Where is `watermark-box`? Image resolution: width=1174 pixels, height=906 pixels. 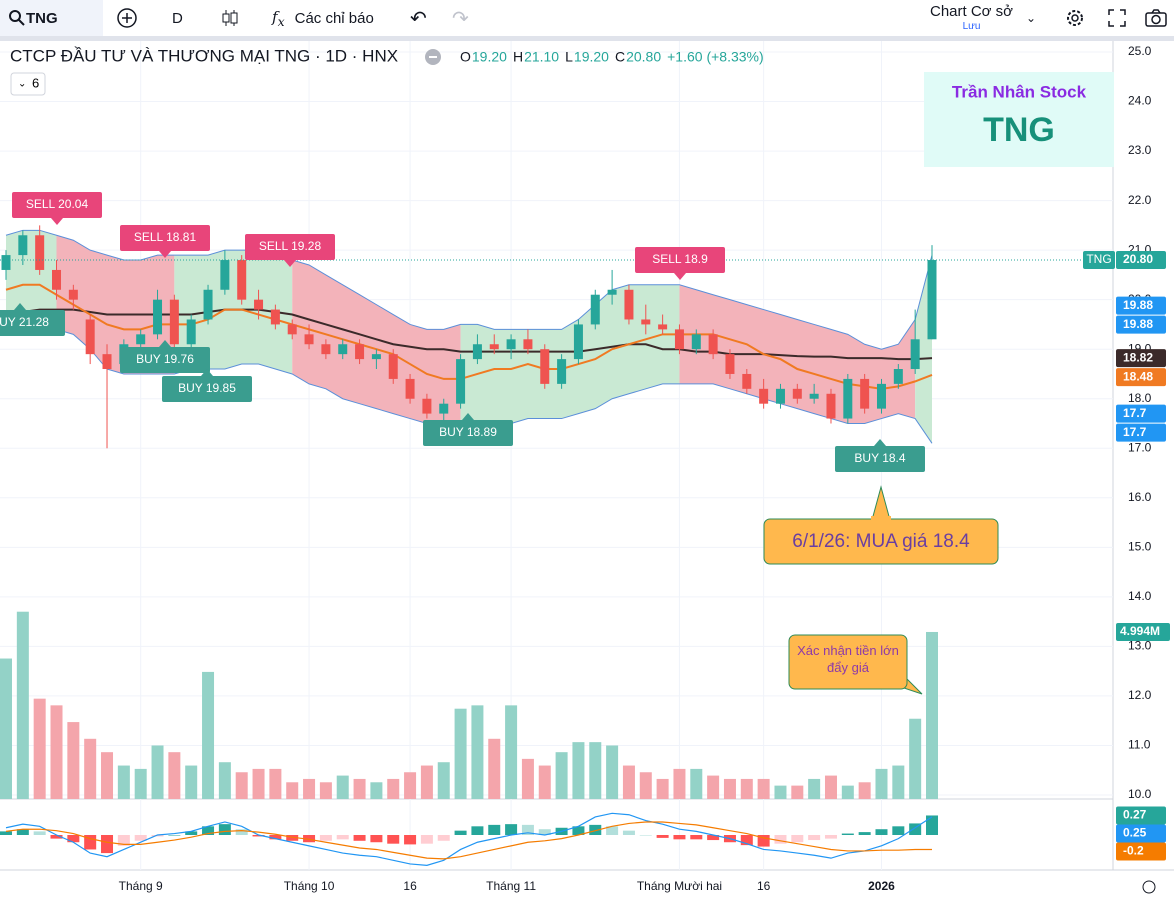 watermark-box is located at coordinates (1019, 119).